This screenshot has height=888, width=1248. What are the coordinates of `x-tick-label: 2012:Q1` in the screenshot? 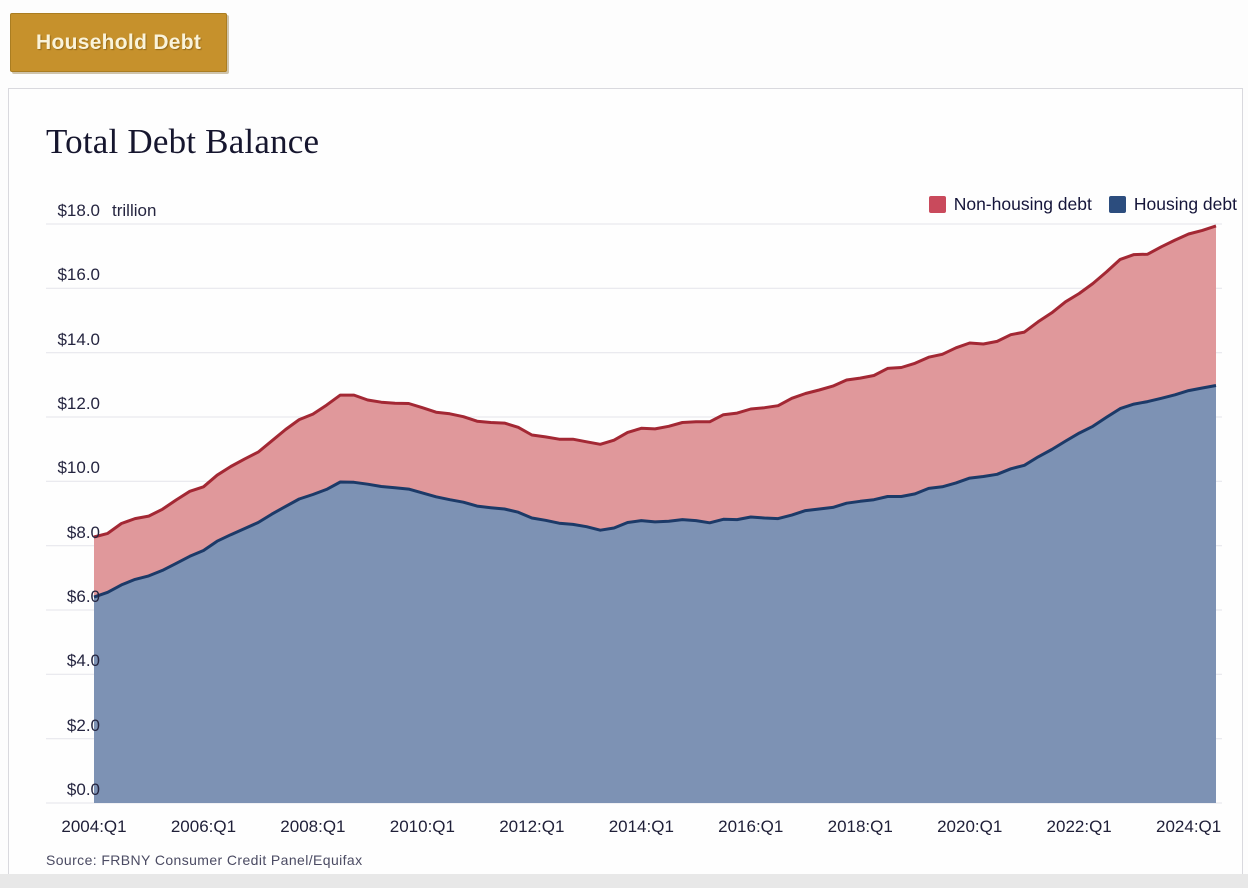 It's located at (532, 826).